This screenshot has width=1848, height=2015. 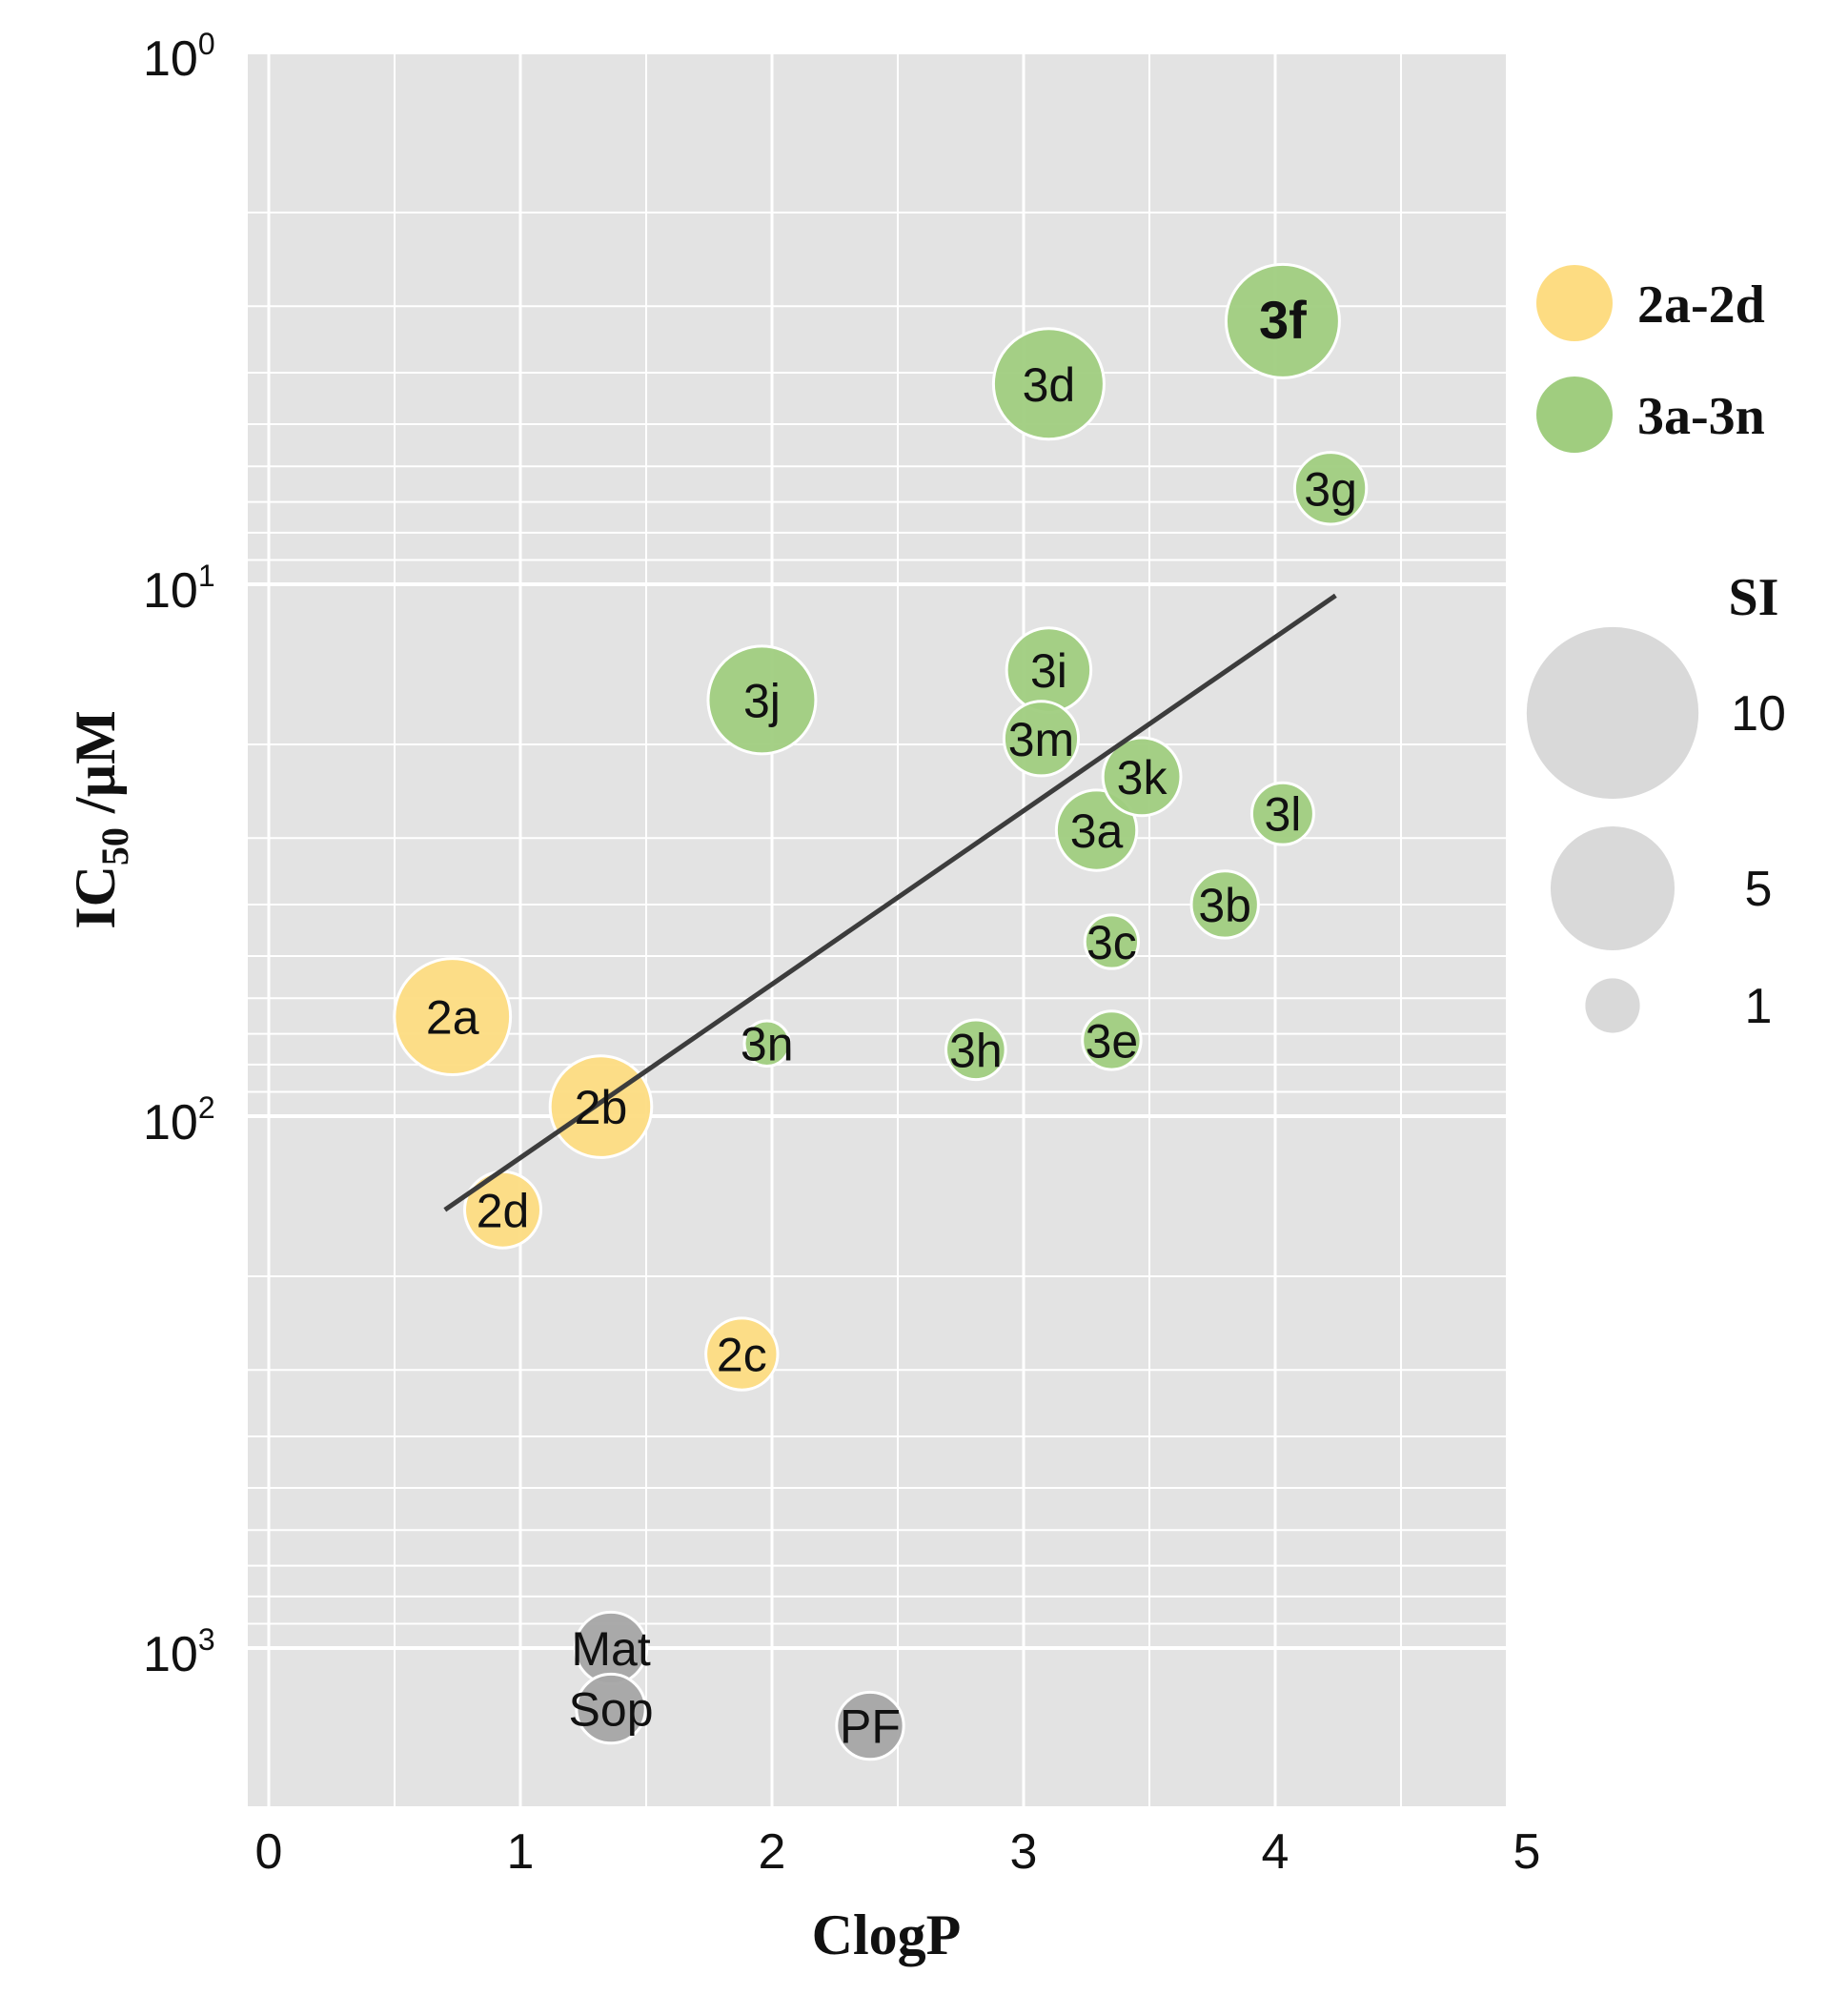 I want to click on point-label-3k: 3k, so click(x=1142, y=777).